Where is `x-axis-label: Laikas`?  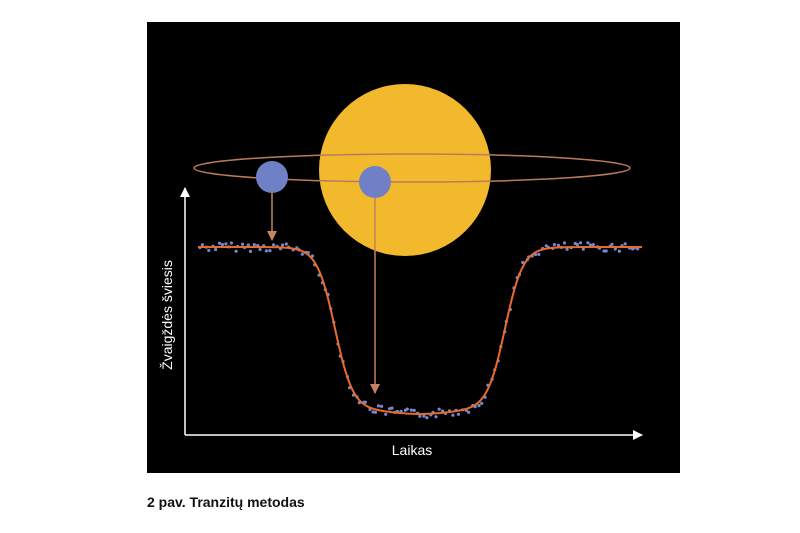 x-axis-label: Laikas is located at coordinates (412, 450).